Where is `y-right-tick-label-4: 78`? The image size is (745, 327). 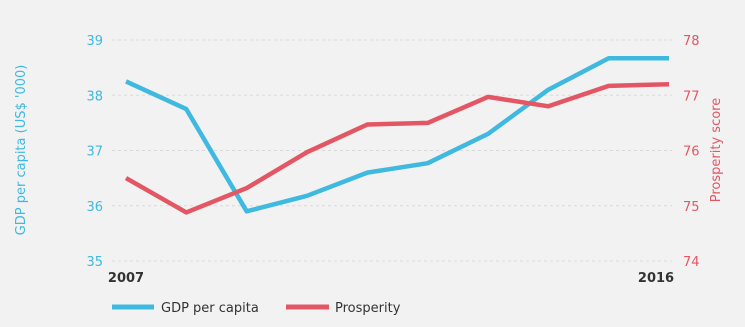 y-right-tick-label-4: 78 is located at coordinates (691, 41).